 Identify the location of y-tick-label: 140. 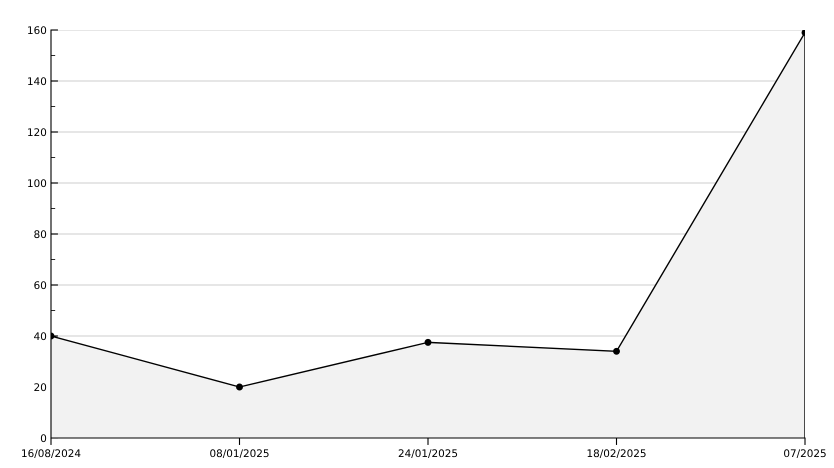
(37, 81).